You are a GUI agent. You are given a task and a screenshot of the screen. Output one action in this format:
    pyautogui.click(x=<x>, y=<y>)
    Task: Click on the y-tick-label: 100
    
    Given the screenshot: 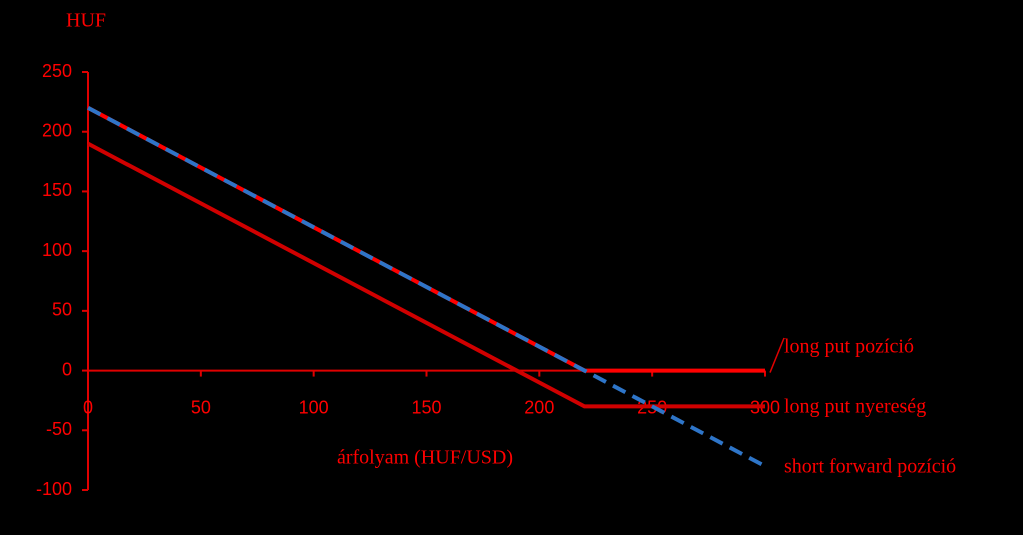 What is the action you would take?
    pyautogui.click(x=57, y=250)
    